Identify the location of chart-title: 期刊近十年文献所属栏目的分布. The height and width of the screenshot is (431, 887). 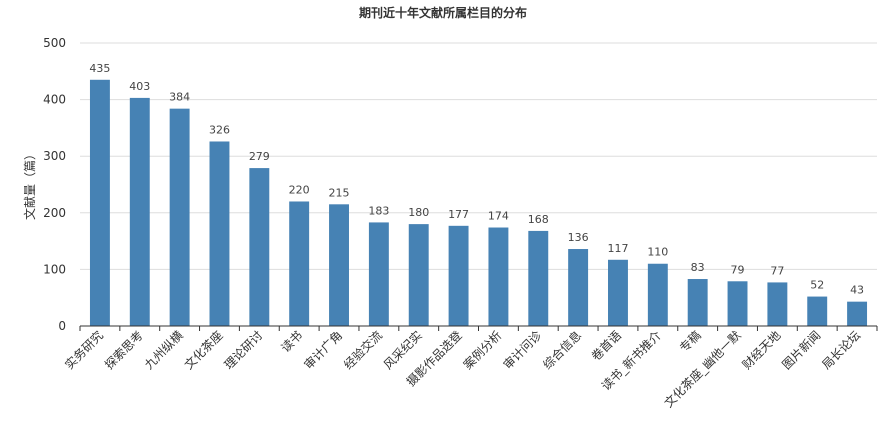
(443, 12).